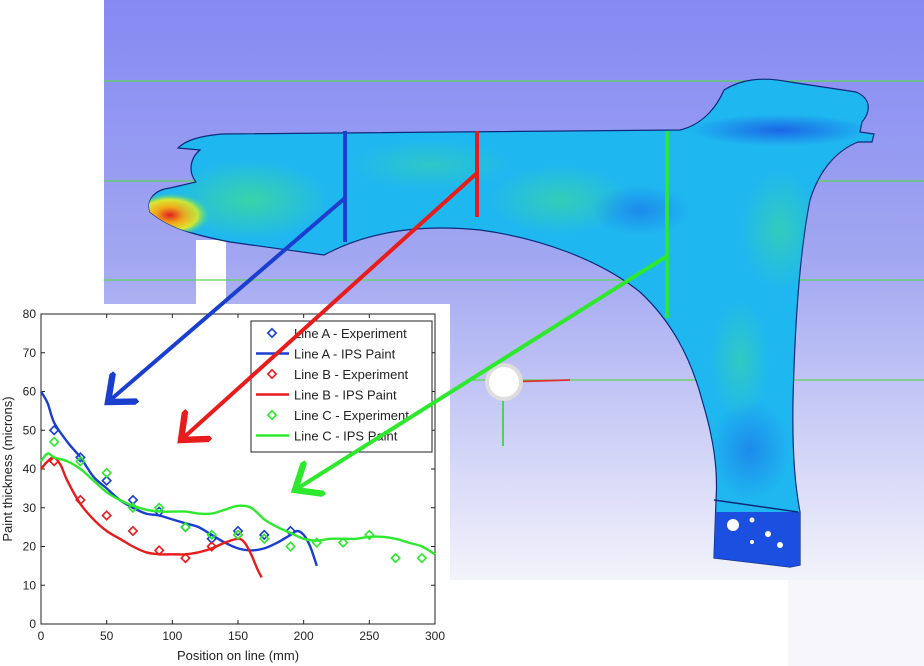 The image size is (924, 666). I want to click on series-6-line, so click(238, 504).